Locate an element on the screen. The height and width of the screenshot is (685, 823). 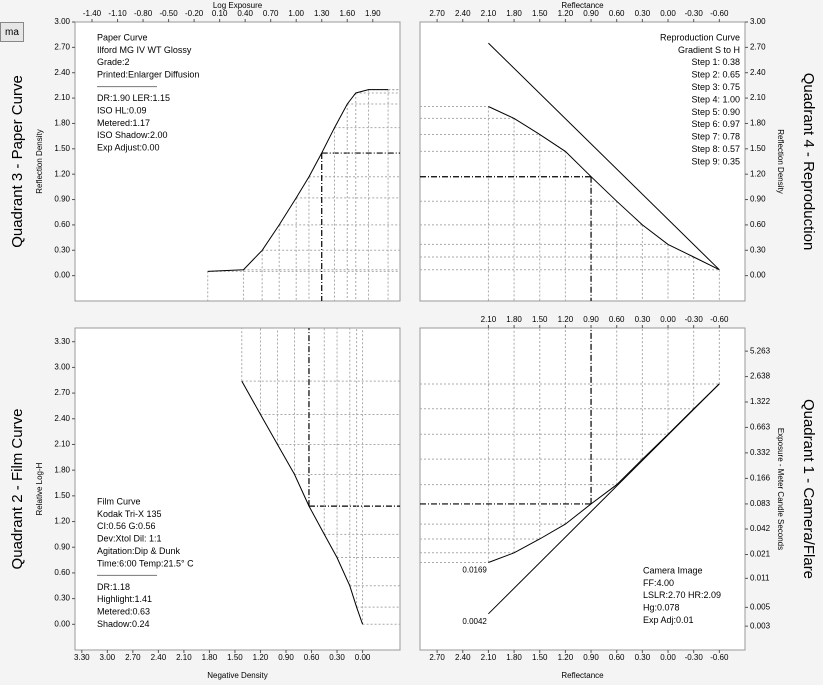
note: Film Curve is located at coordinates (119, 501).